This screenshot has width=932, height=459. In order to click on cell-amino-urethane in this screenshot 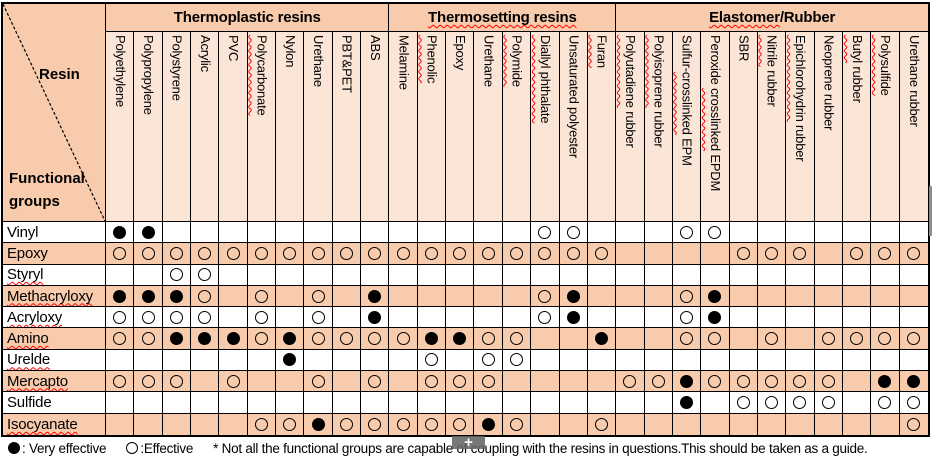, I will do `click(488, 339)`.